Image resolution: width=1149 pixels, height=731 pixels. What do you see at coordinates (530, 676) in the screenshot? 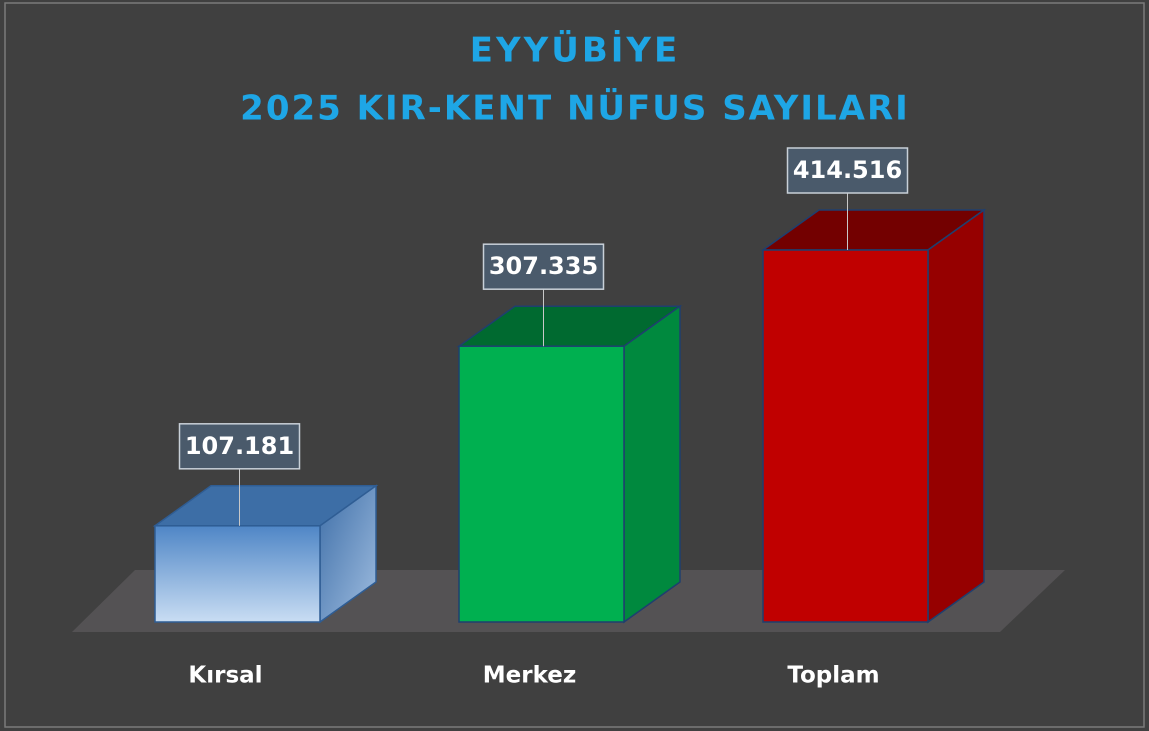
I see `x-tick-label: Merkez` at bounding box center [530, 676].